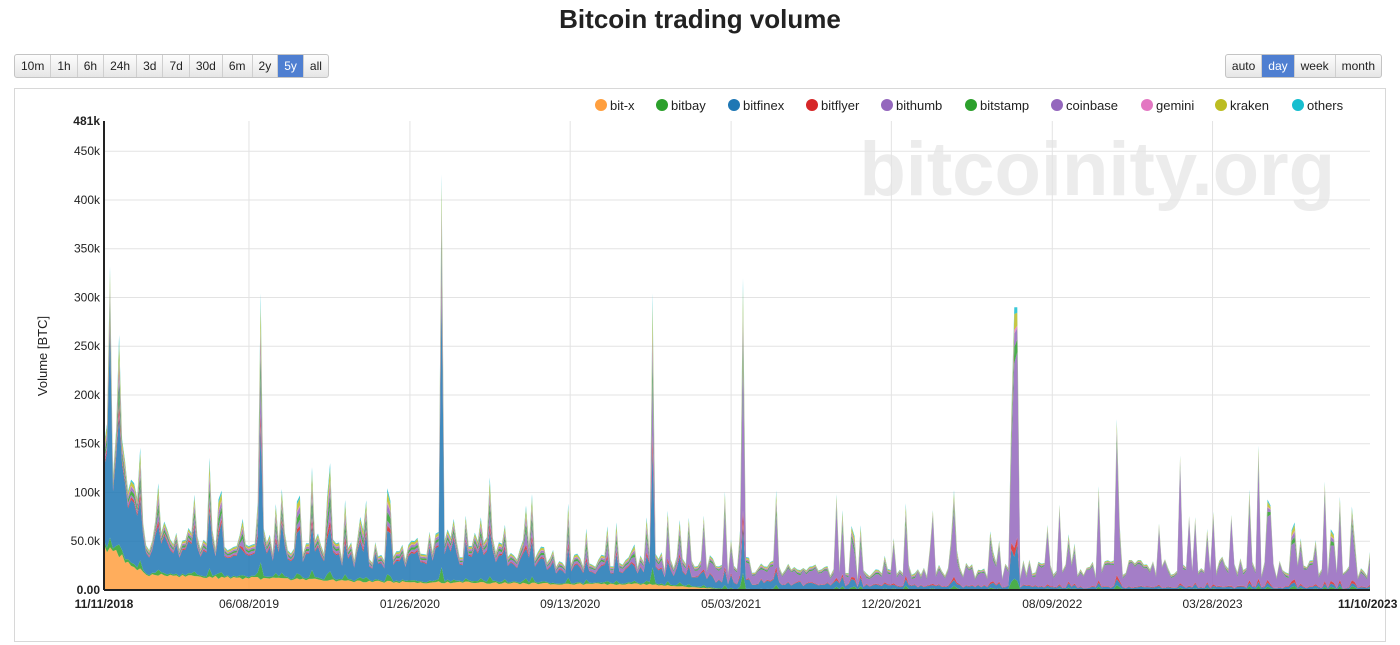  I want to click on legend-label: gemini, so click(1175, 105).